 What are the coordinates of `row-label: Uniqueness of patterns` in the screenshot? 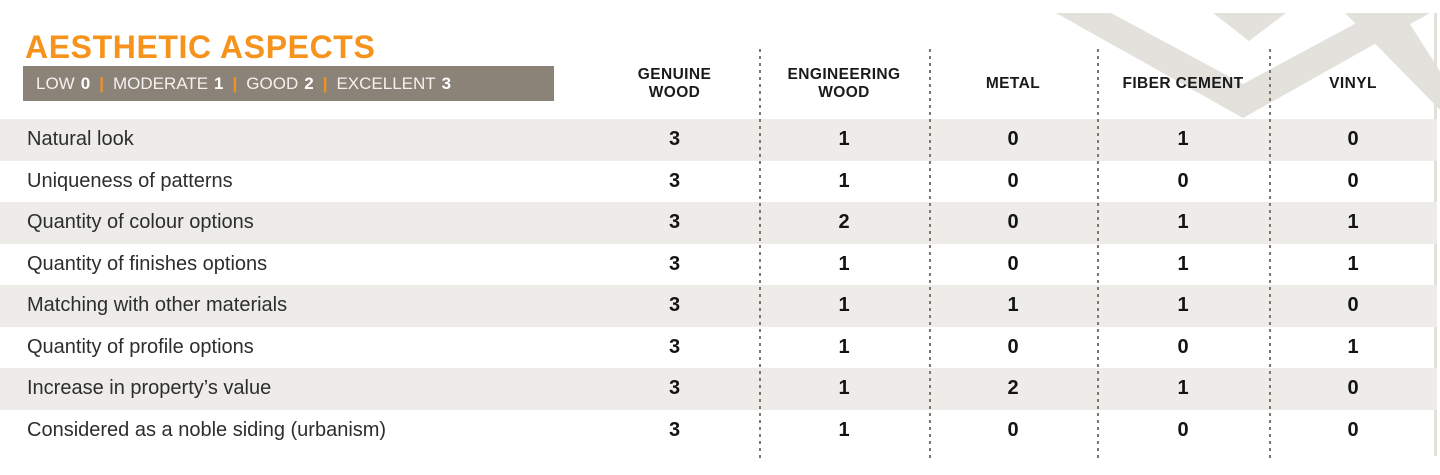 It's located at (130, 180).